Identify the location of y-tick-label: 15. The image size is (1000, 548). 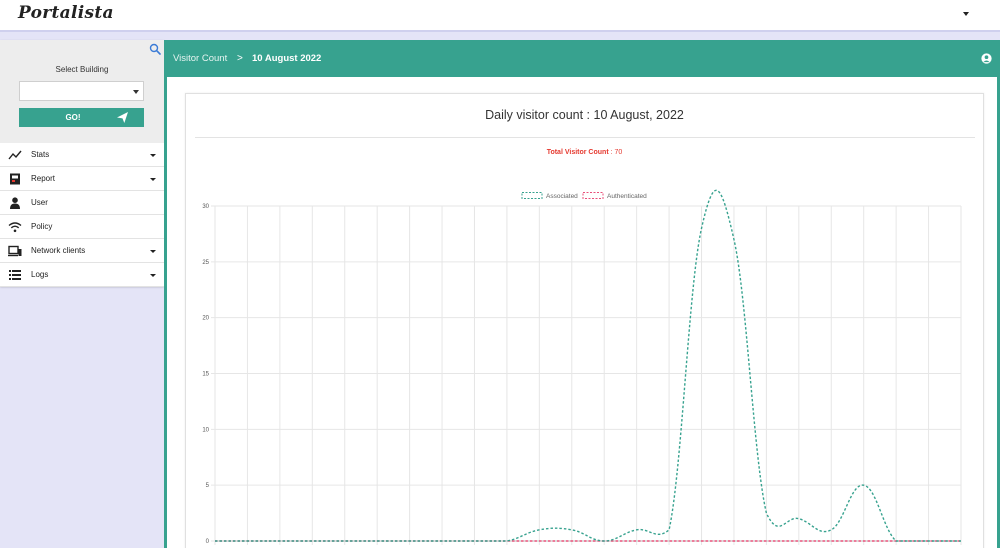
(205, 375).